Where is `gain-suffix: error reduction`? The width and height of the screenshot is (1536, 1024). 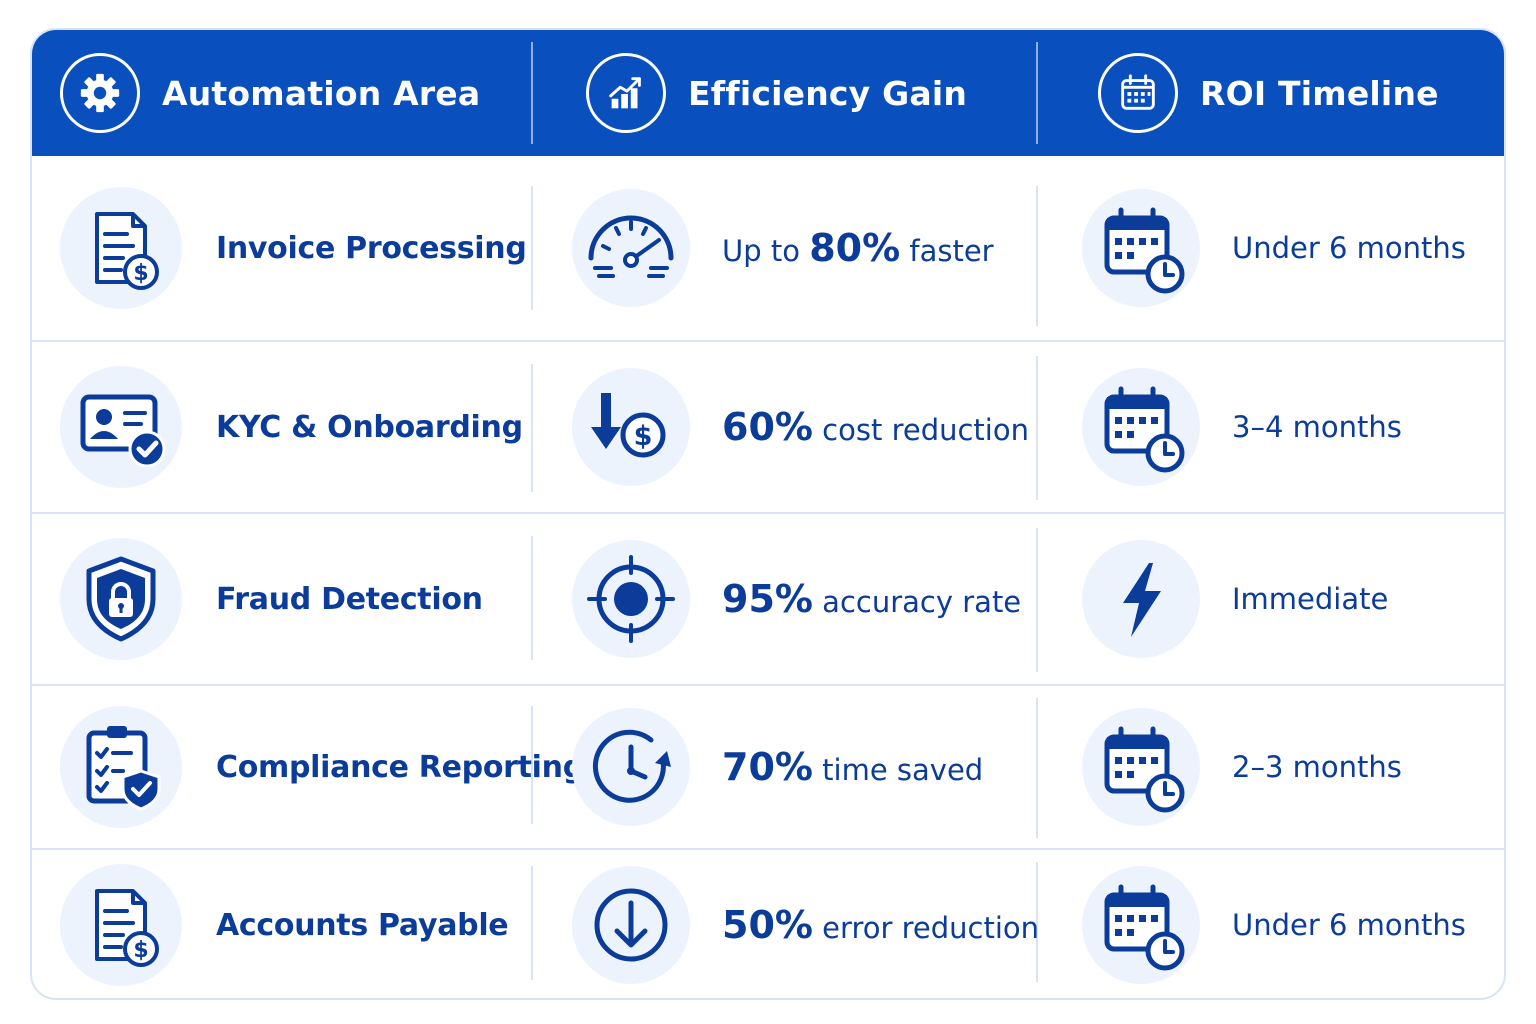 gain-suffix: error reduction is located at coordinates (926, 928).